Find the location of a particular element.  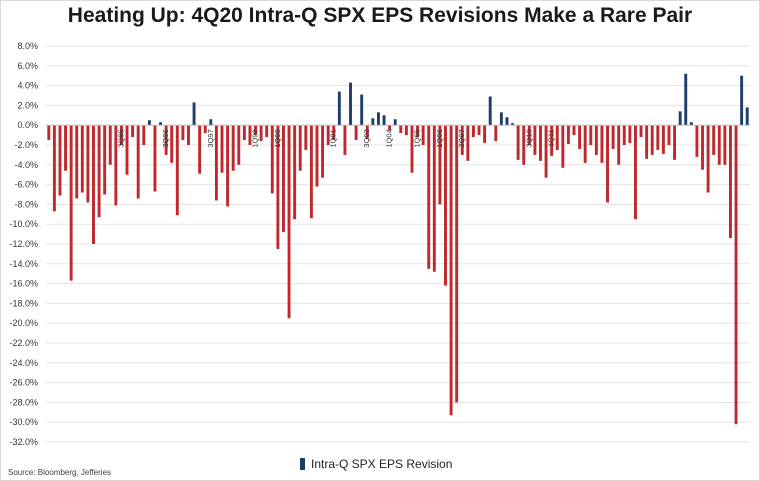

y-tick-label: -8.0% is located at coordinates (26, 204).